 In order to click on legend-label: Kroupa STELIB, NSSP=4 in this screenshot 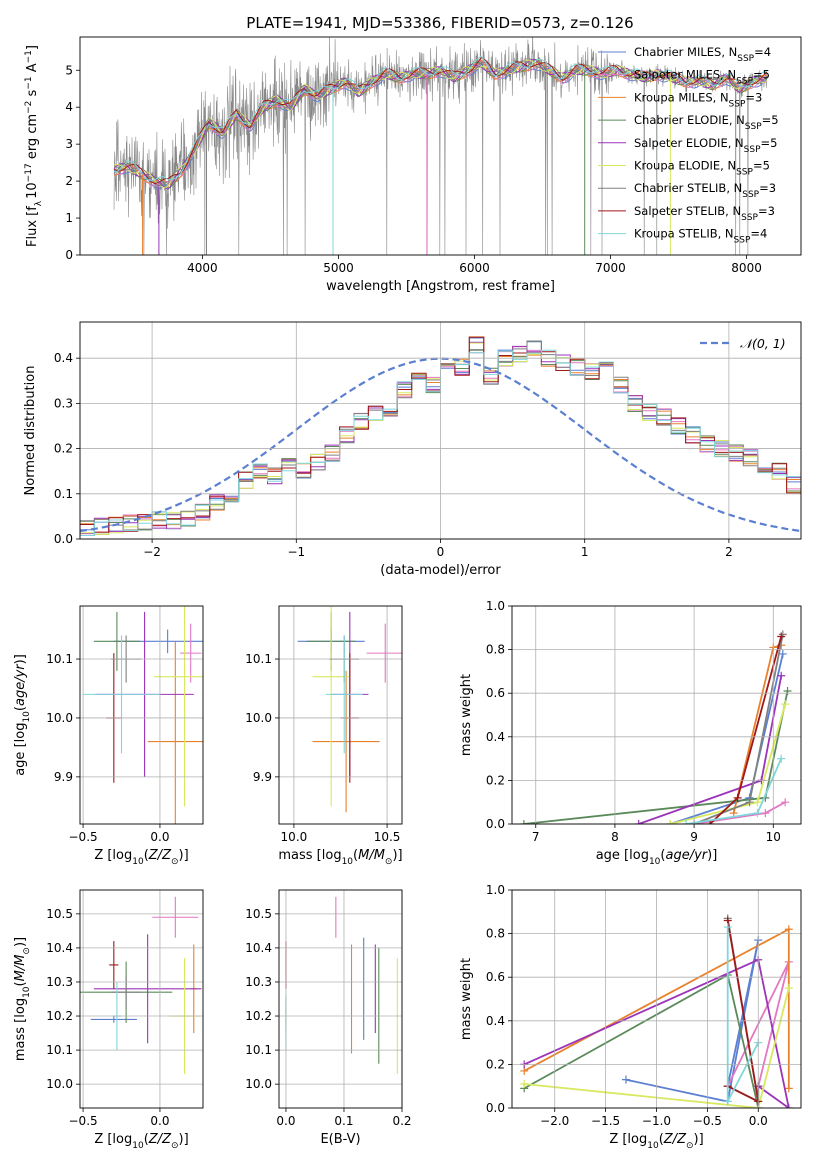, I will do `click(700, 236)`.